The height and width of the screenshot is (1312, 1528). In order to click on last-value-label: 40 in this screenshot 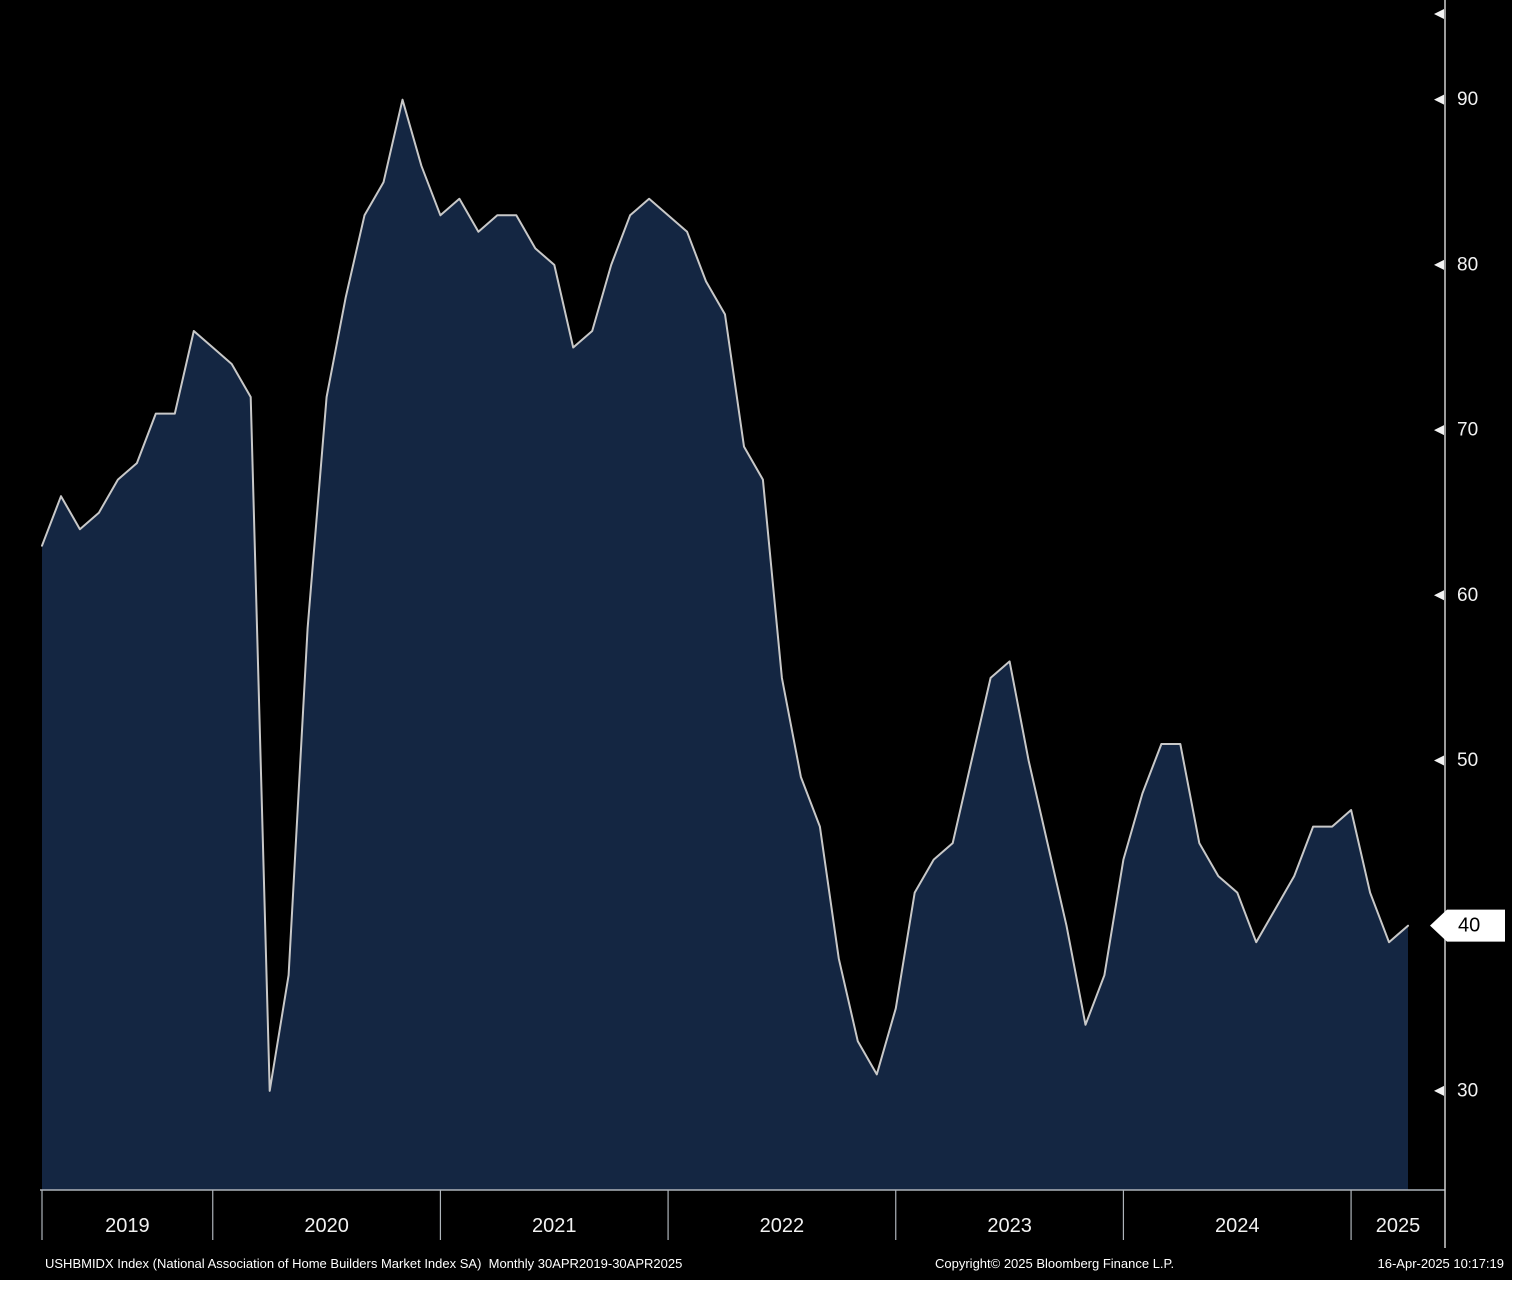, I will do `click(1469, 926)`.